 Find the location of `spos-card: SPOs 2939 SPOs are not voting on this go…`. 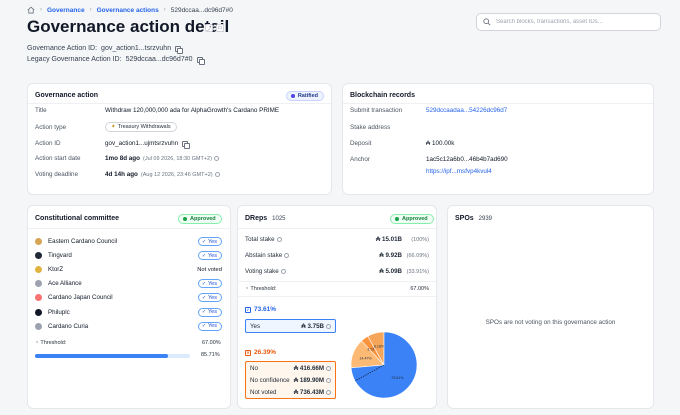

spos-card: SPOs 2939 SPOs are not voting on this go… is located at coordinates (550, 307).